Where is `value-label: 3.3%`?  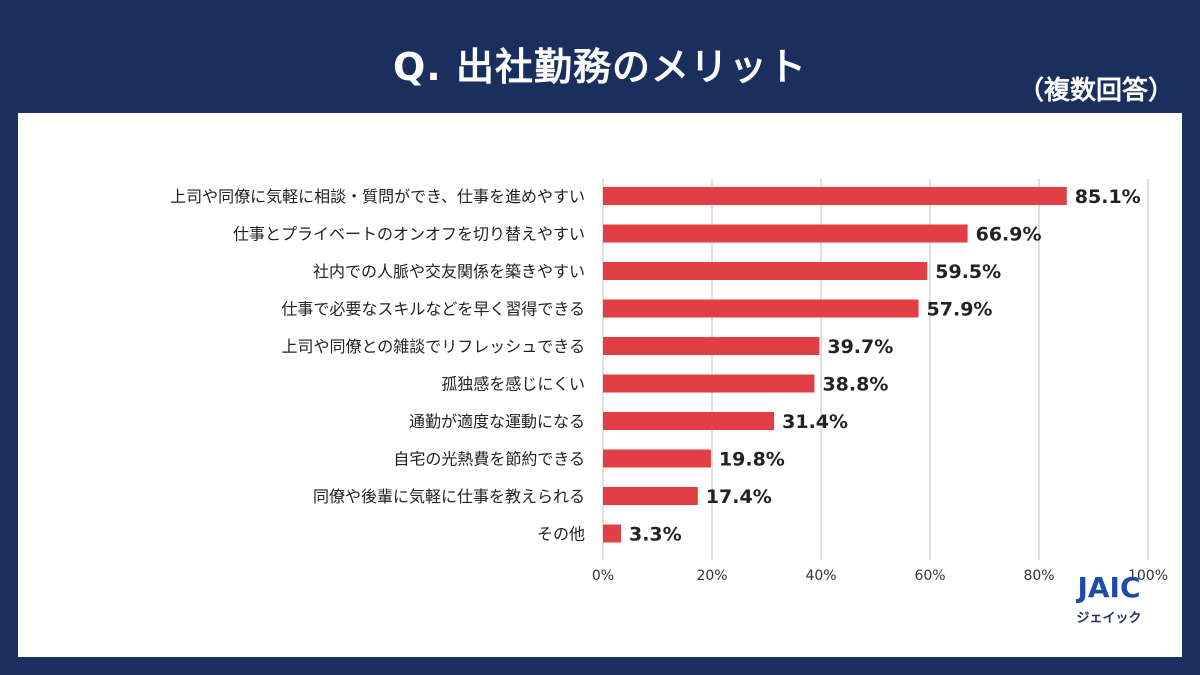 value-label: 3.3% is located at coordinates (655, 535).